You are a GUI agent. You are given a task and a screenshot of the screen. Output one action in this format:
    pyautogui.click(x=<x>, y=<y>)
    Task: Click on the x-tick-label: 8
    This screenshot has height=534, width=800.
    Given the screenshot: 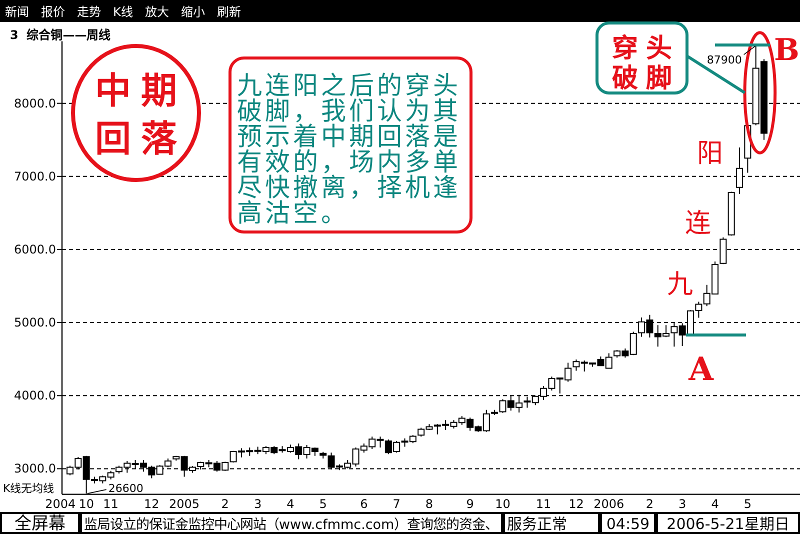 What is the action you would take?
    pyautogui.click(x=429, y=504)
    